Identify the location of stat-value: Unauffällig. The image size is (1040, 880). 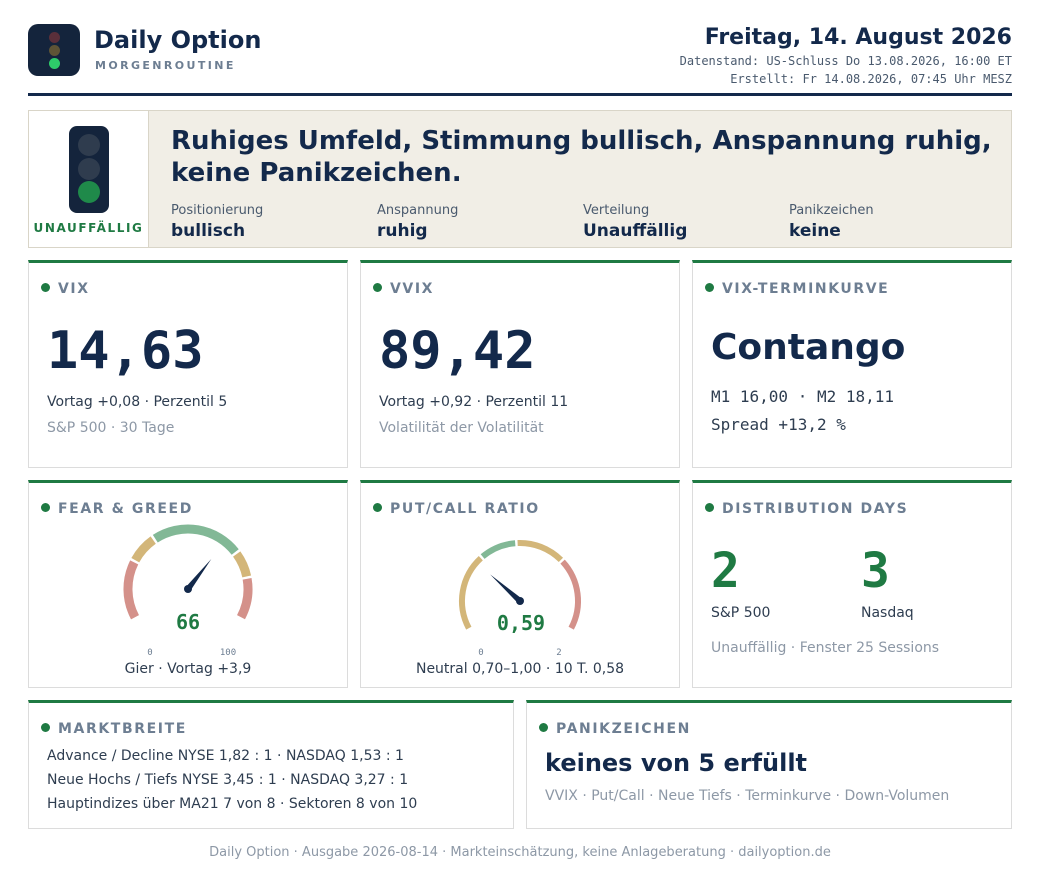
(635, 231).